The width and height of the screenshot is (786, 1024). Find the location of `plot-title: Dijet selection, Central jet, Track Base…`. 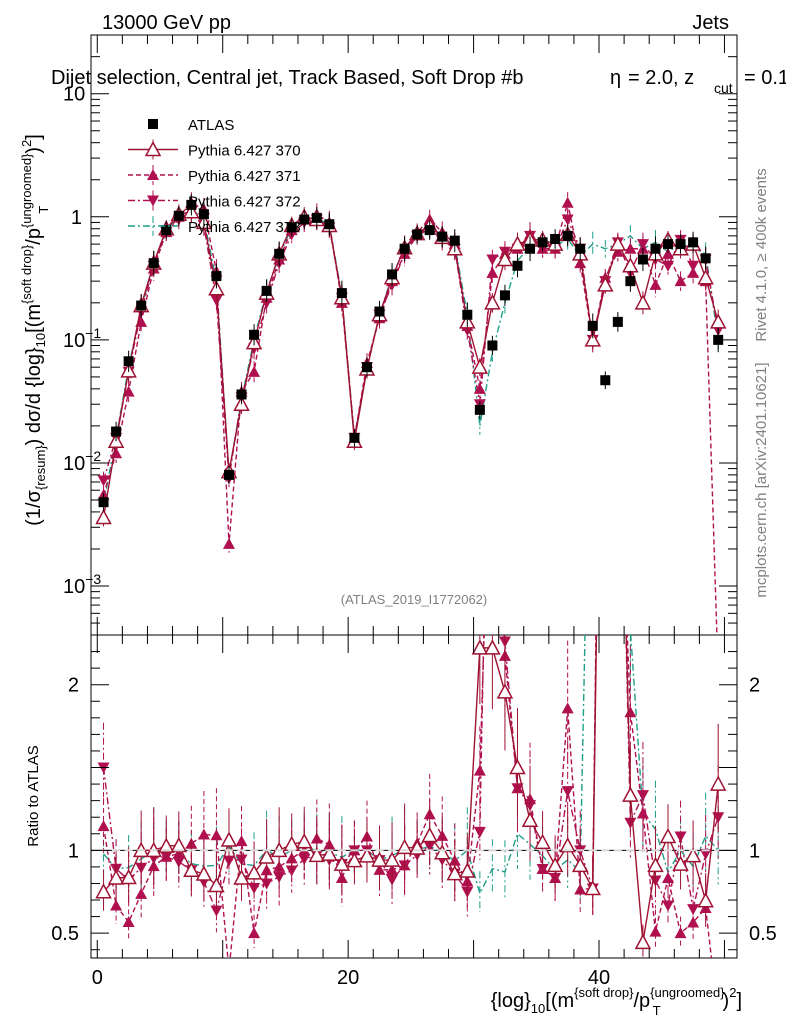

plot-title: Dijet selection, Central jet, Track Base… is located at coordinates (287, 78).